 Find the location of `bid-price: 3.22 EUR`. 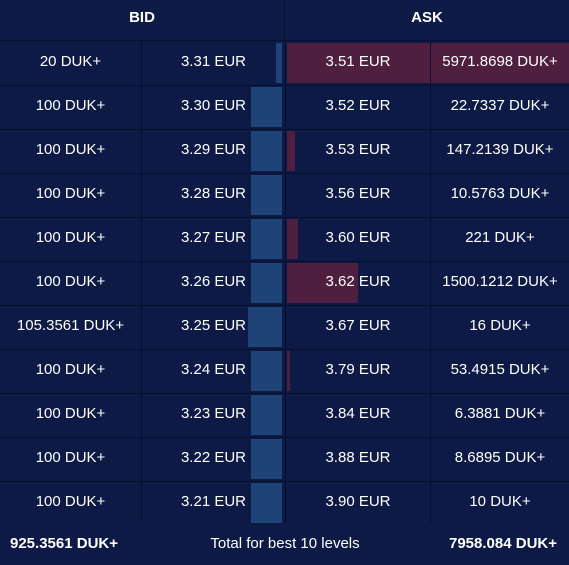

bid-price: 3.22 EUR is located at coordinates (213, 457).